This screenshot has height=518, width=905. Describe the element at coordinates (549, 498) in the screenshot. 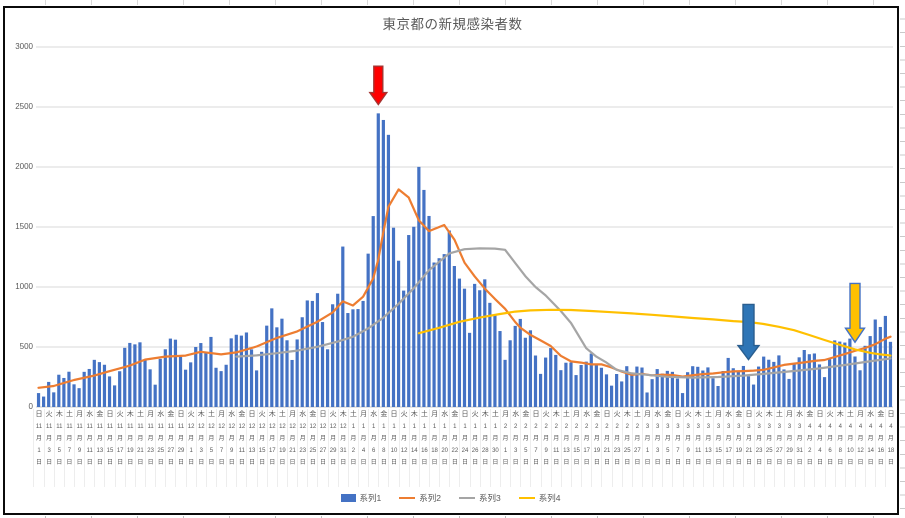

I see `legend-label: 系列4` at that location.